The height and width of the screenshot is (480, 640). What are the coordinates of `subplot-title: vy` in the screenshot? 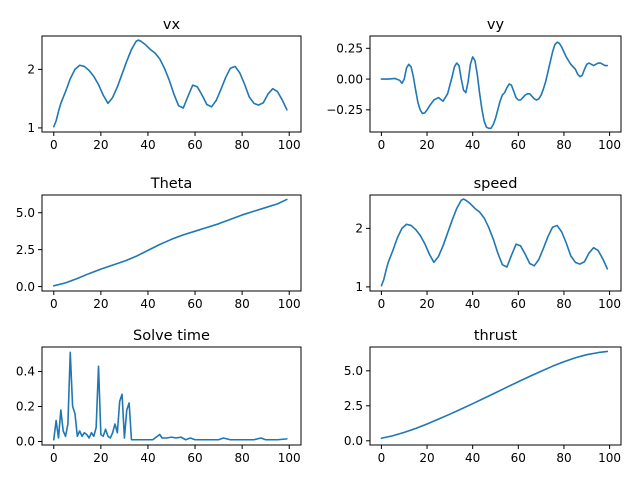 It's located at (496, 25).